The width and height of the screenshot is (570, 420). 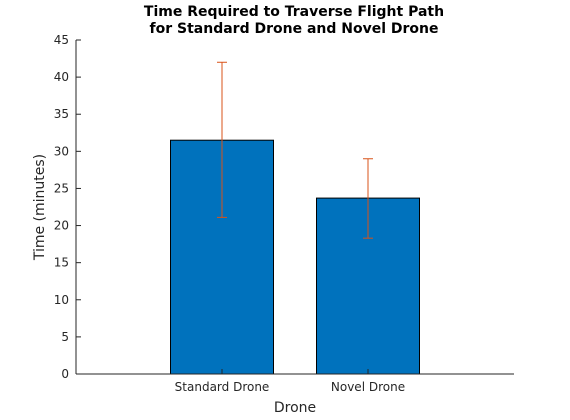 What do you see at coordinates (65, 337) in the screenshot?
I see `y-tick-label: 5` at bounding box center [65, 337].